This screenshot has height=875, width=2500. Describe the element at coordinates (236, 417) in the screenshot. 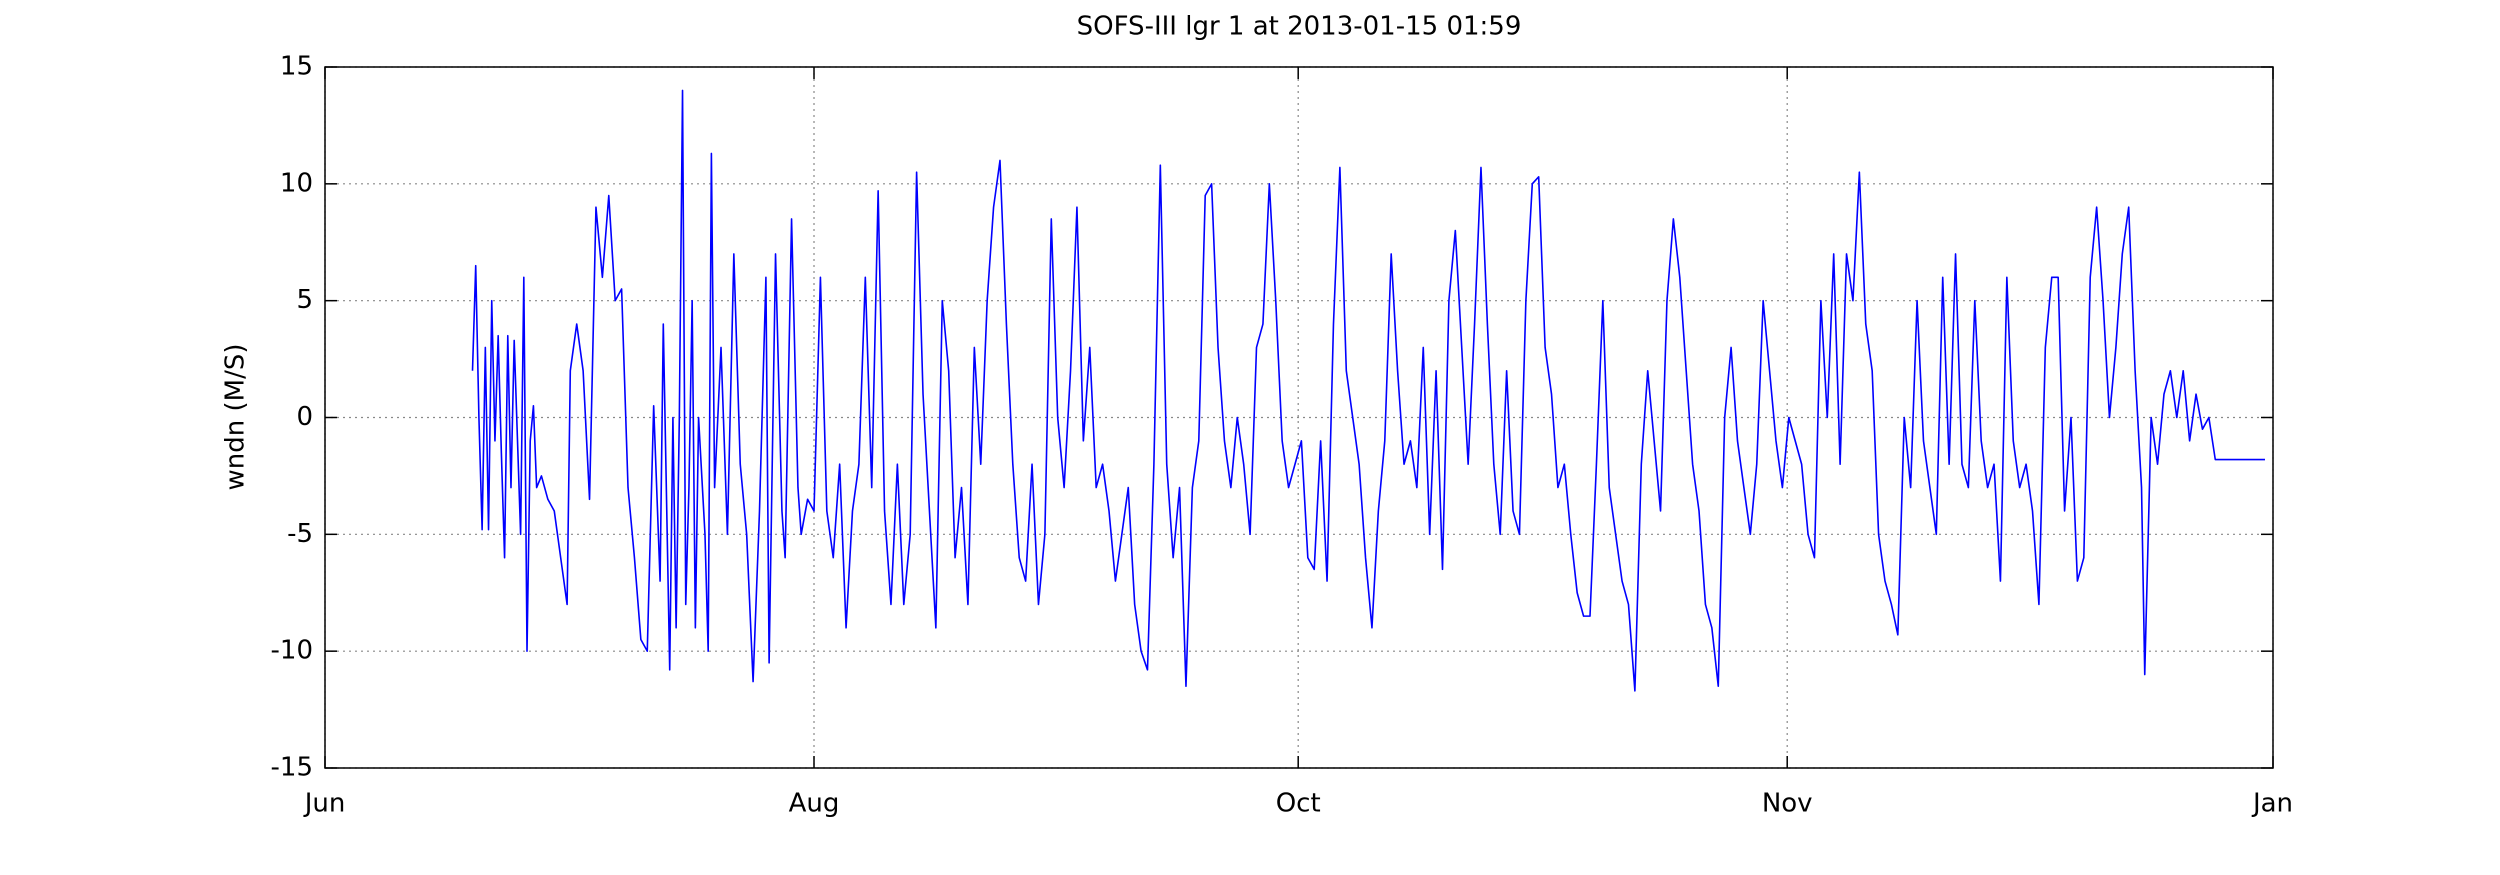

I see `y-axis-label: wndn (M/S)` at that location.